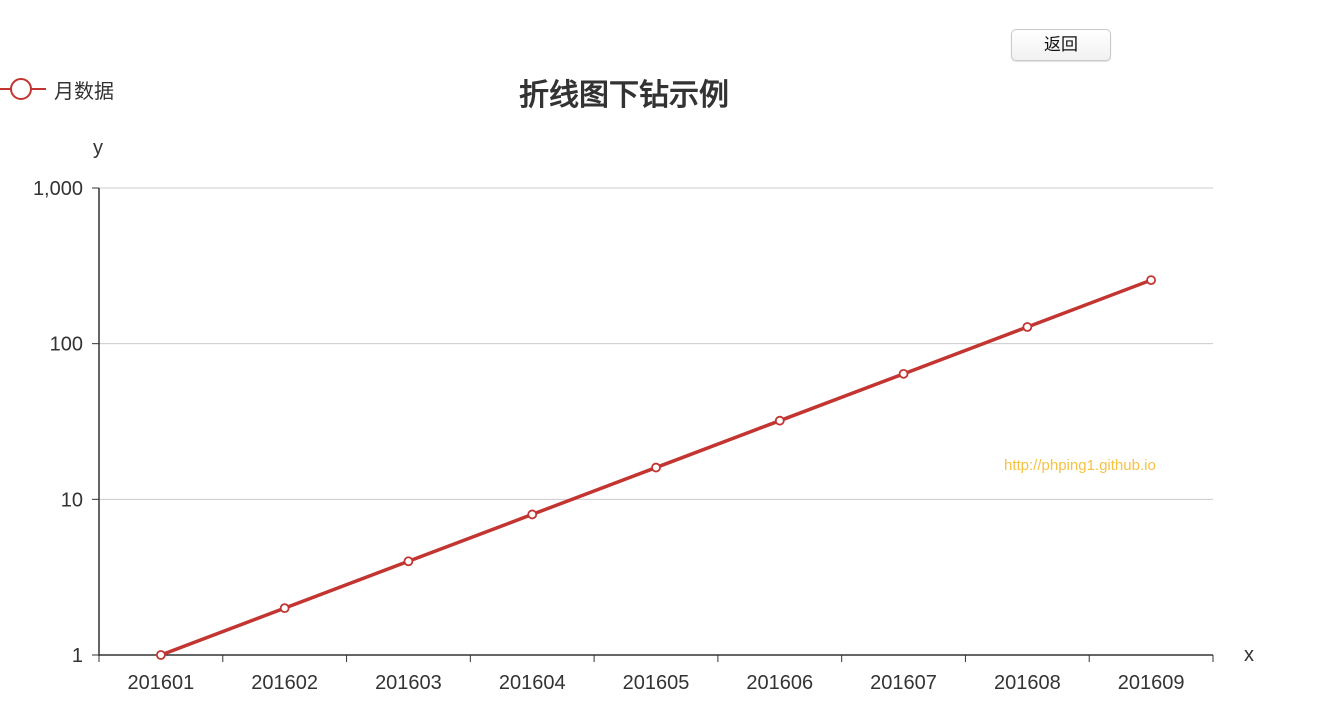 Image resolution: width=1326 pixels, height=712 pixels. I want to click on x-tick-label: 201607, so click(903, 683).